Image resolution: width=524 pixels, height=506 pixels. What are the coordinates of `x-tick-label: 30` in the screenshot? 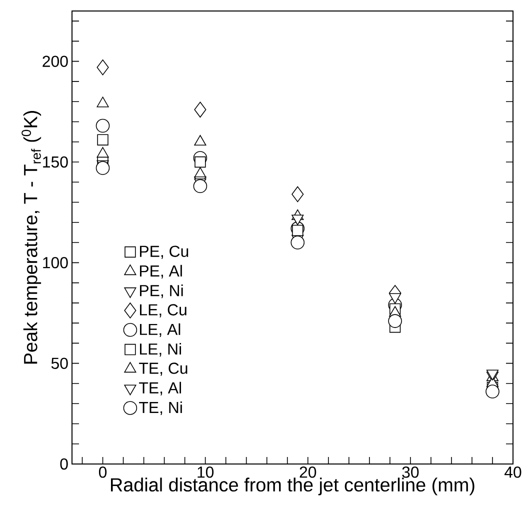 It's located at (410, 472).